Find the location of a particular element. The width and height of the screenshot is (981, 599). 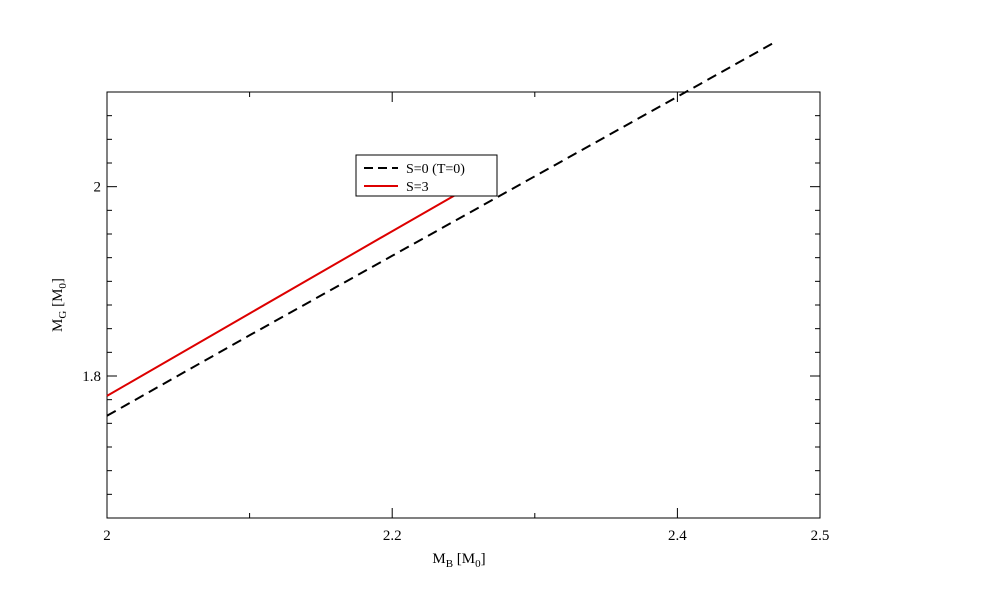

svg-text: MB [M0] is located at coordinates (458, 560).